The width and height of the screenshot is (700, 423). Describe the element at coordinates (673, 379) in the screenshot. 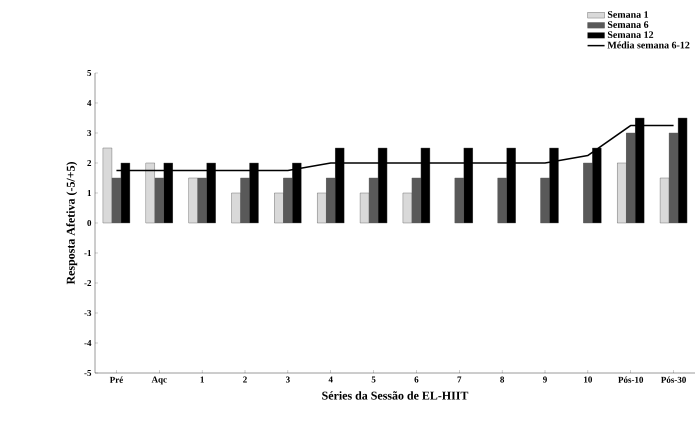

I see `x-tick-label: Pós-30` at that location.